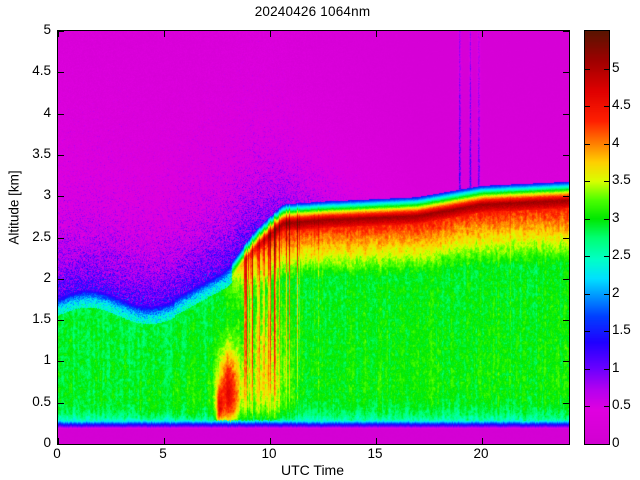  Describe the element at coordinates (41, 319) in the screenshot. I see `y-tick-label: 1.5` at that location.